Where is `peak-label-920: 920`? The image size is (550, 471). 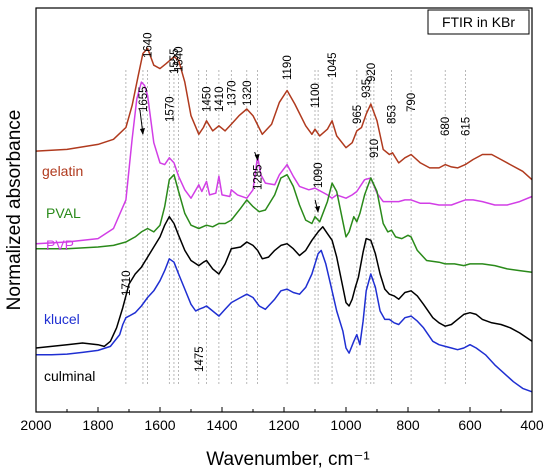 peak-label-920: 920 is located at coordinates (372, 72).